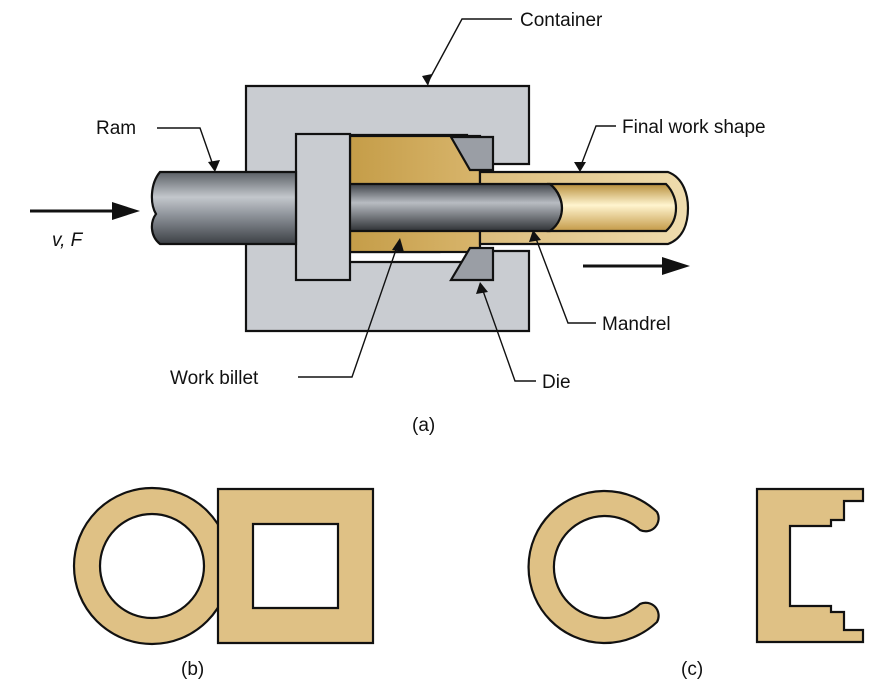 Image resolution: width=885 pixels, height=693 pixels. Describe the element at coordinates (810, 565) in the screenshot. I see `cross-section-channel` at that location.